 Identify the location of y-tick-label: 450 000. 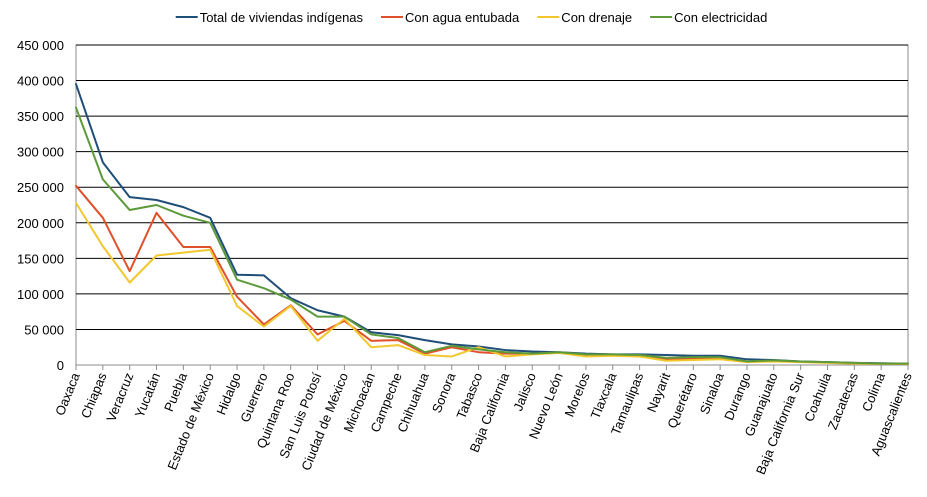
(40, 45).